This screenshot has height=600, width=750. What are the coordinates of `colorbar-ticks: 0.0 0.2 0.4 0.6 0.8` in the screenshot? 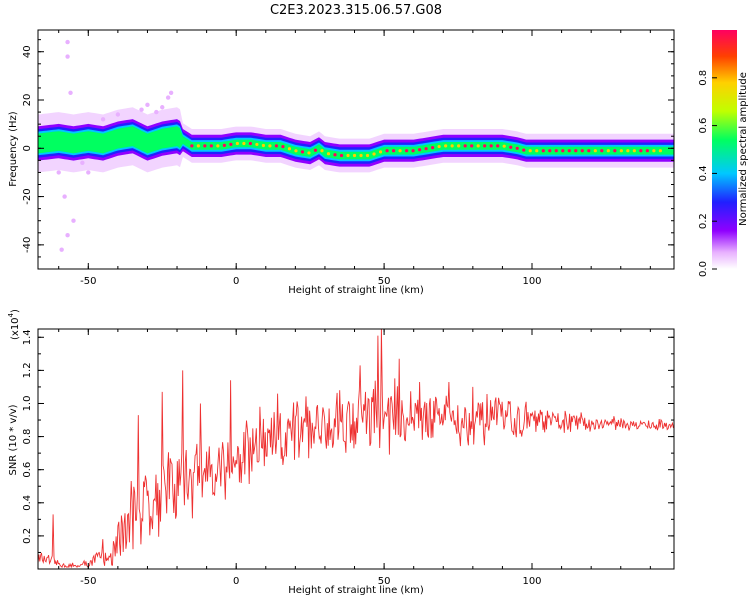 It's located at (707, 173).